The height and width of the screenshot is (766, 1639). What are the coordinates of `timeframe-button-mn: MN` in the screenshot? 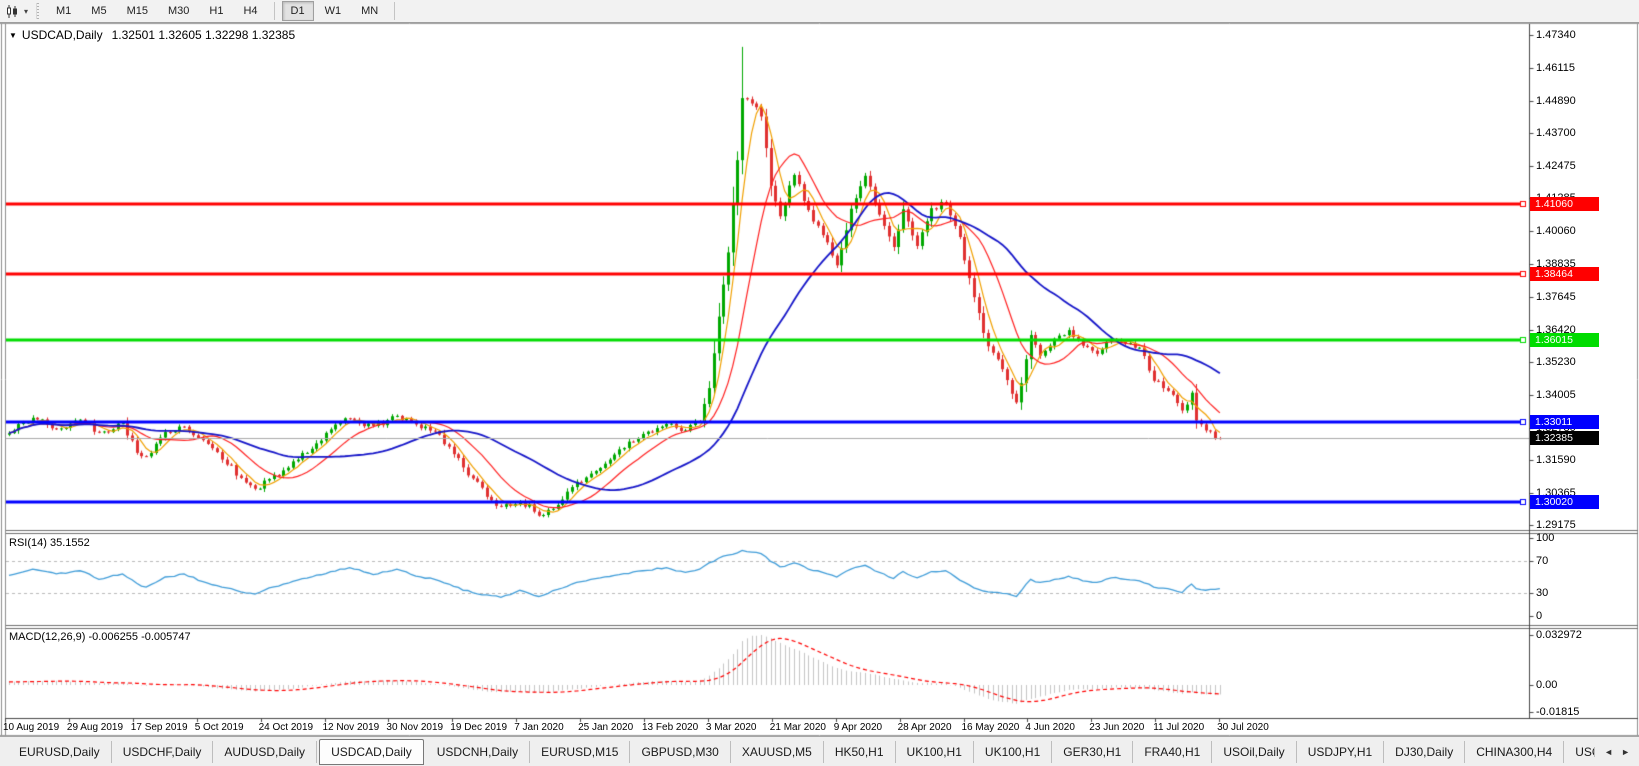 It's located at (370, 11).